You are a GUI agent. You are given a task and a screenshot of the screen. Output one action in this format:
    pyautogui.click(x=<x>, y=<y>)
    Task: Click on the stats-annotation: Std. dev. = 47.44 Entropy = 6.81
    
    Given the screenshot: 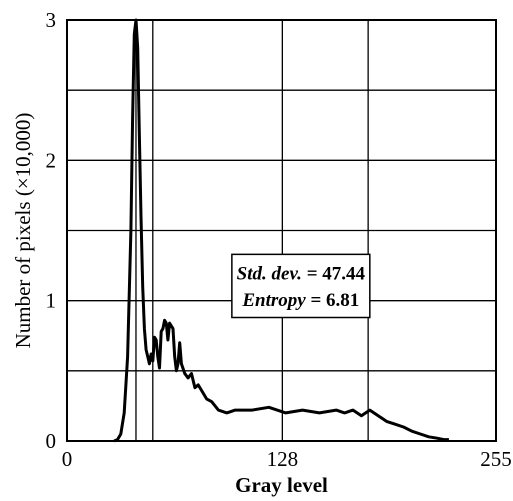 What is the action you would take?
    pyautogui.click(x=301, y=286)
    